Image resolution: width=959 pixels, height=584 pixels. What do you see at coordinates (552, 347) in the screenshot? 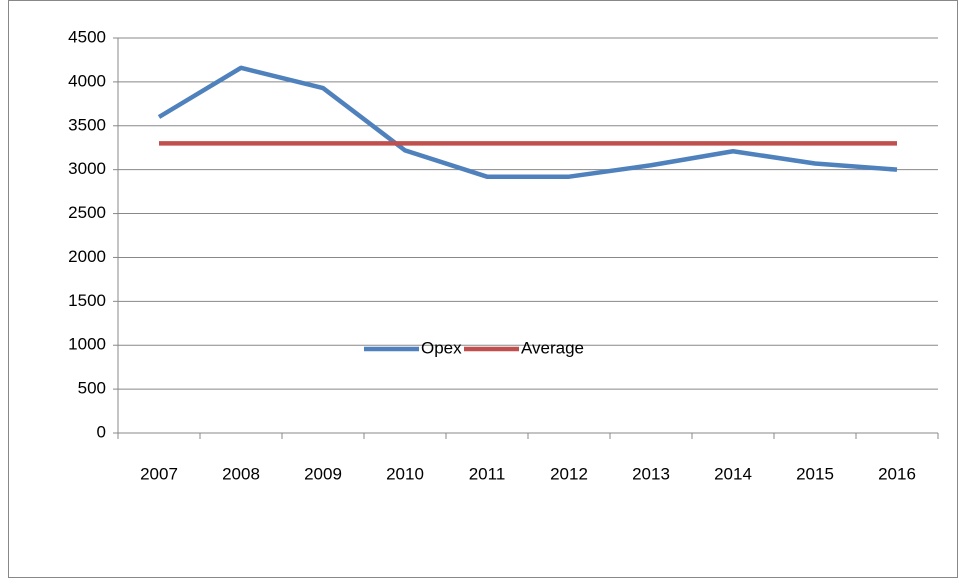
I see `legend-label: Average` at bounding box center [552, 347].